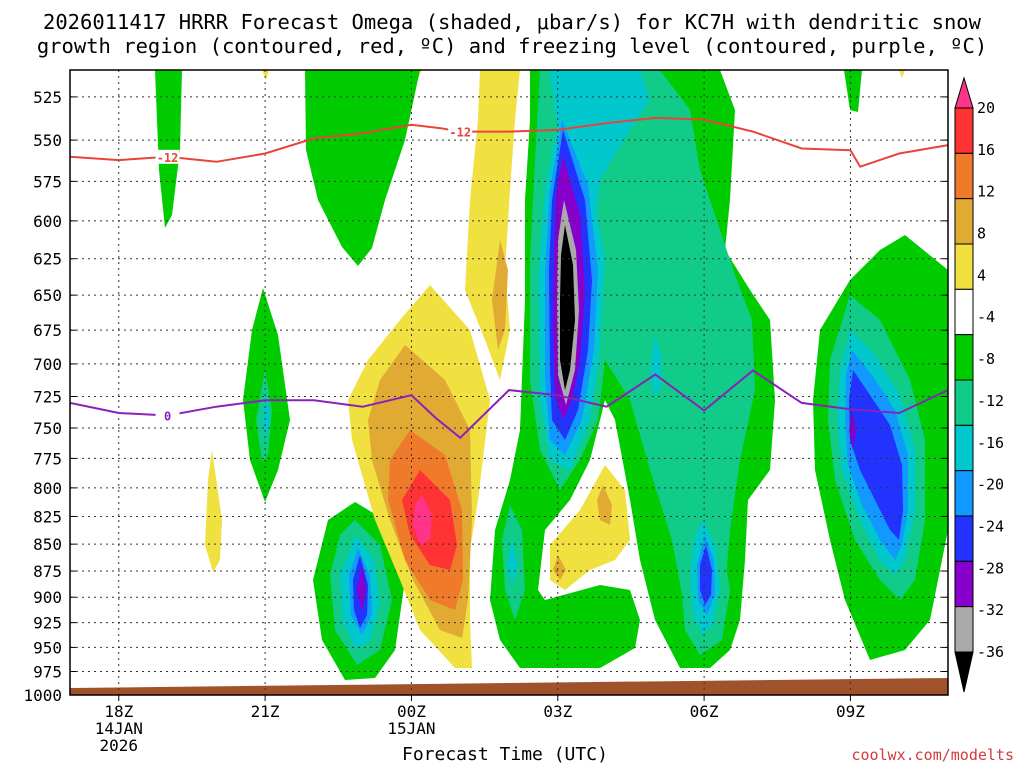  I want to click on contour-label-0-0: -12, so click(168, 158).